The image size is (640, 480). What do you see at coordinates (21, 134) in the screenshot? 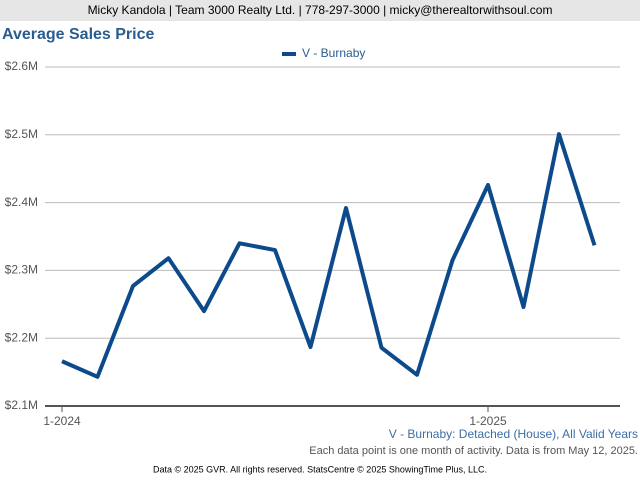
I see `y-tick-label: $2.5M` at bounding box center [21, 134].